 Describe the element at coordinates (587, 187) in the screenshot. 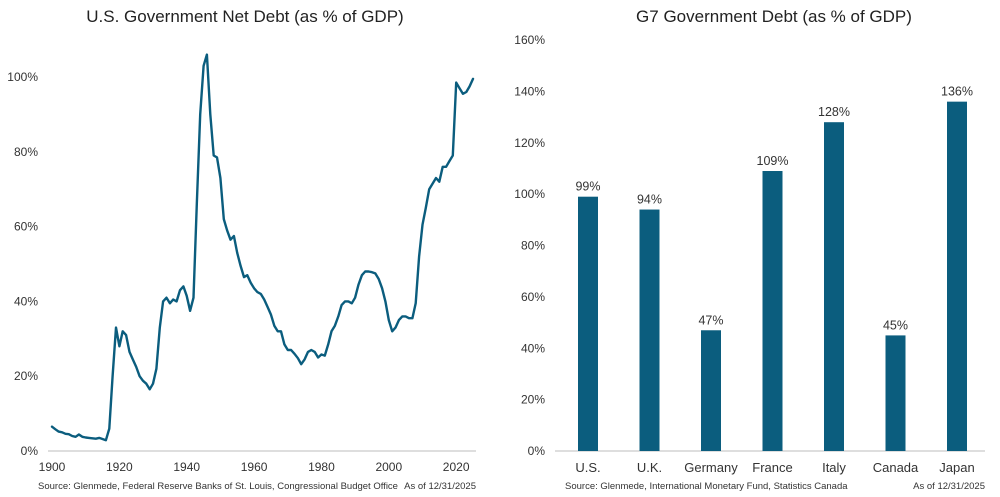

I see `bar-value-label: 99%` at that location.